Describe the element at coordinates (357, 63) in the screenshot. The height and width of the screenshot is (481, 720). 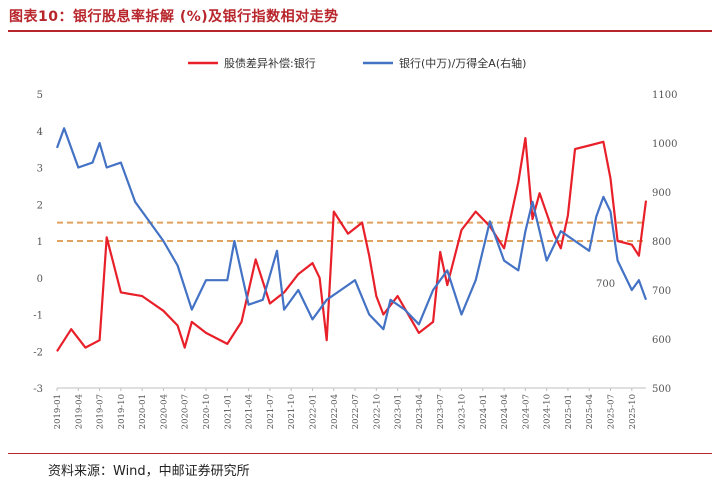
I see `chart-legend: 股债差异补偿:银行 银行(中万)/万得全A(右轴)` at that location.